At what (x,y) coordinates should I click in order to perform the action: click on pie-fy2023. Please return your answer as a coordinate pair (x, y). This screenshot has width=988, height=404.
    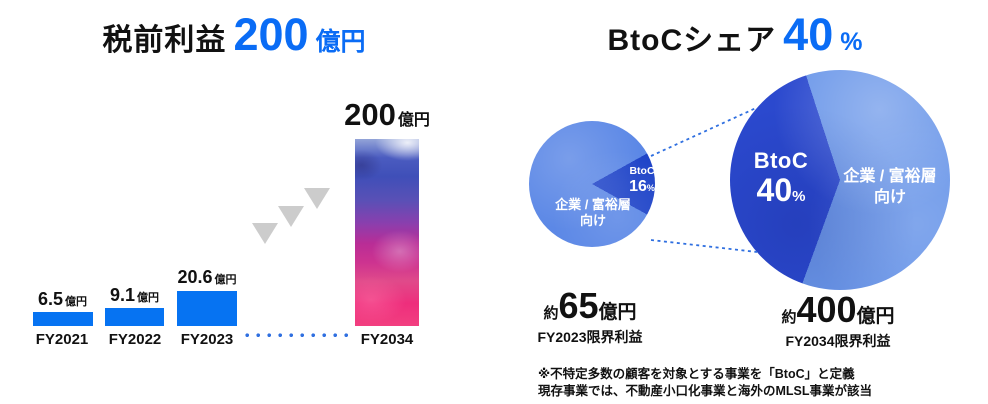
    Looking at the image, I should click on (592, 184).